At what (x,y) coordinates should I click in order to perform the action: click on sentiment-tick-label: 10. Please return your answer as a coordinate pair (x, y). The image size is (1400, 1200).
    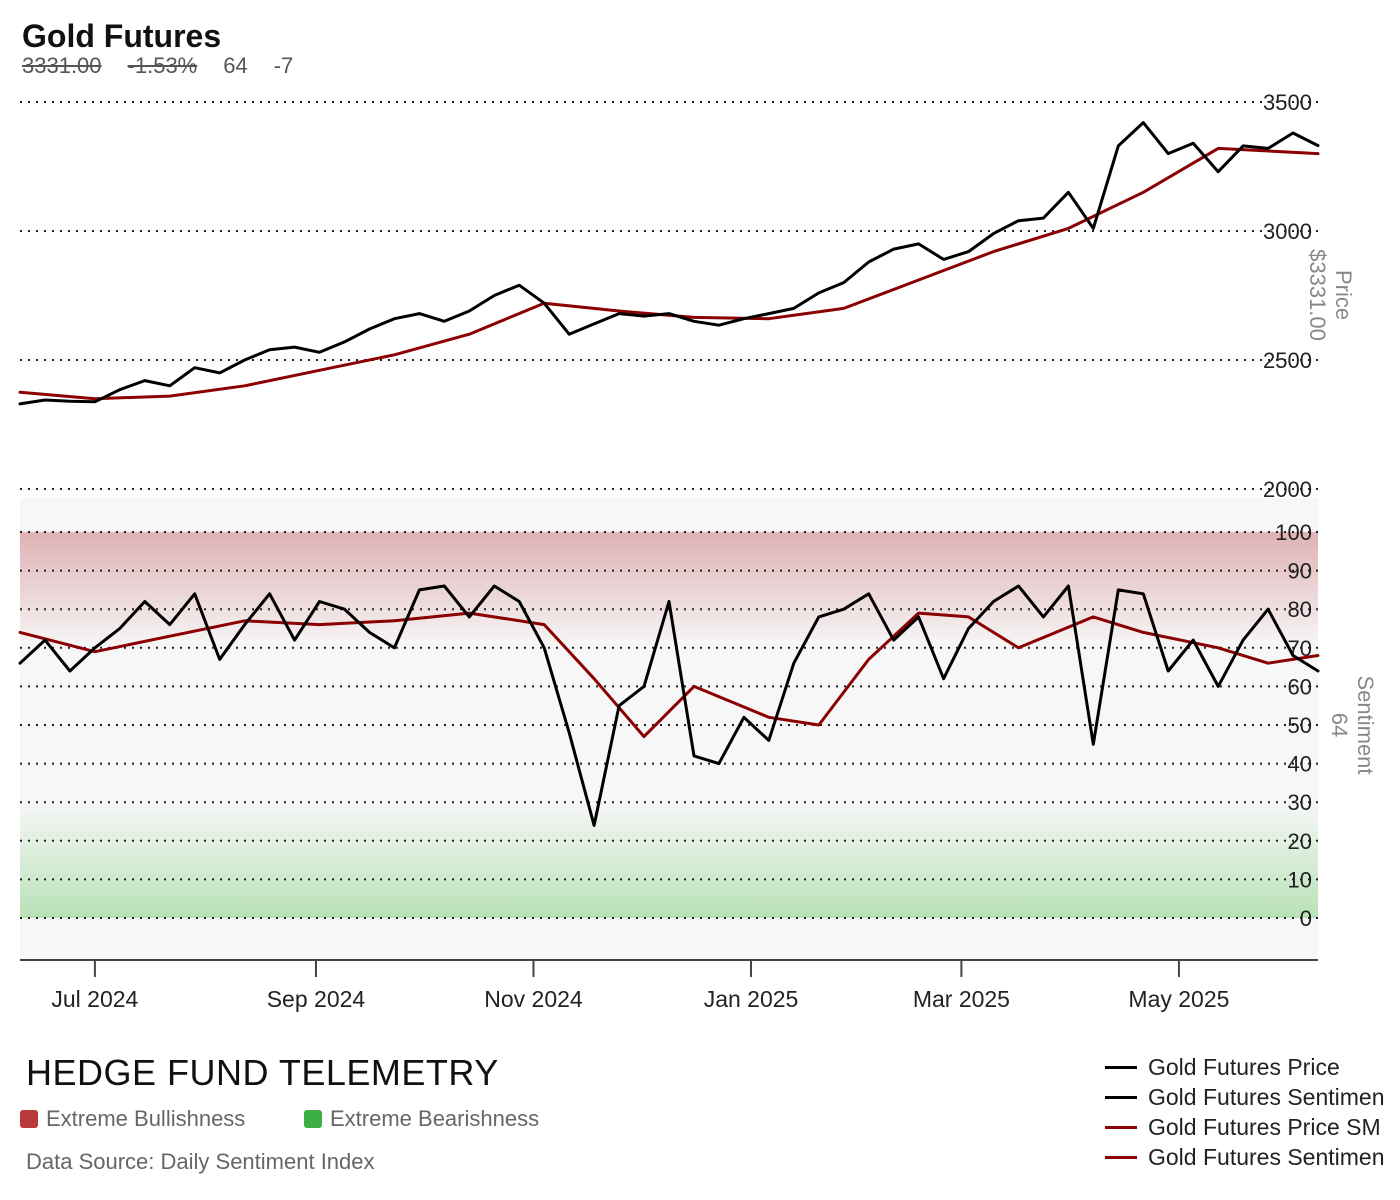
    Looking at the image, I should click on (1300, 879).